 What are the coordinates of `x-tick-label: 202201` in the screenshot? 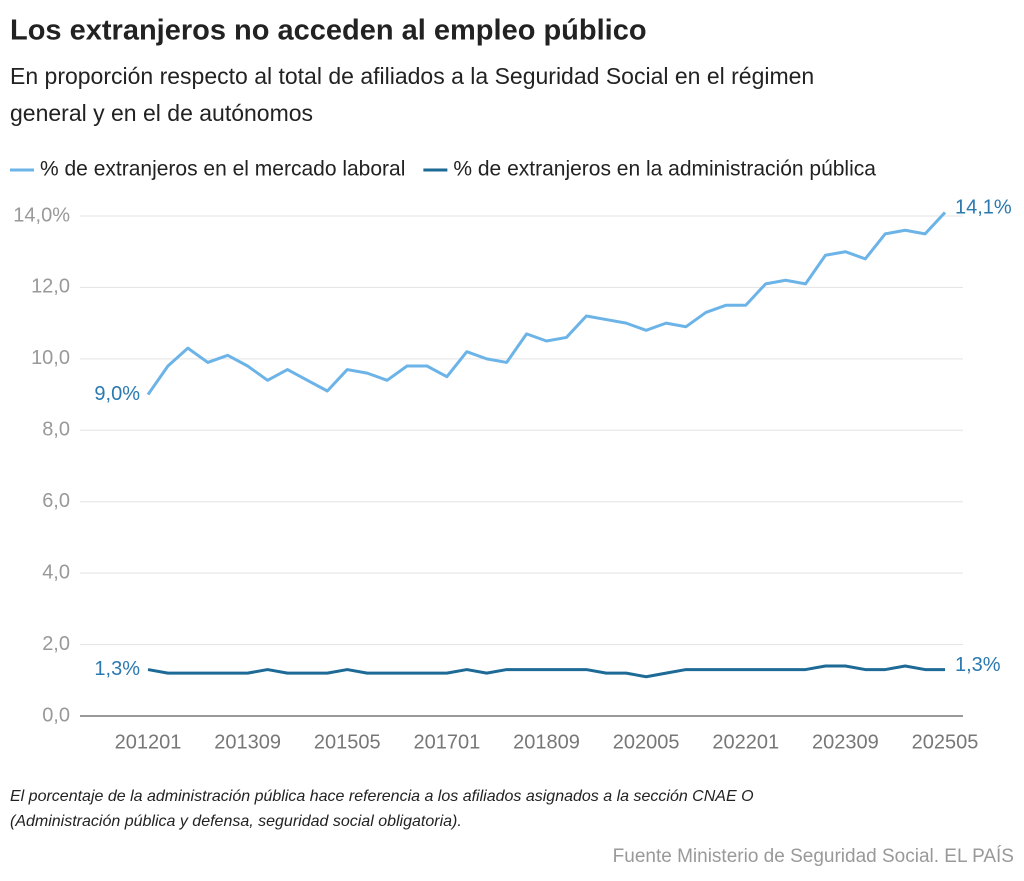 It's located at (745, 742).